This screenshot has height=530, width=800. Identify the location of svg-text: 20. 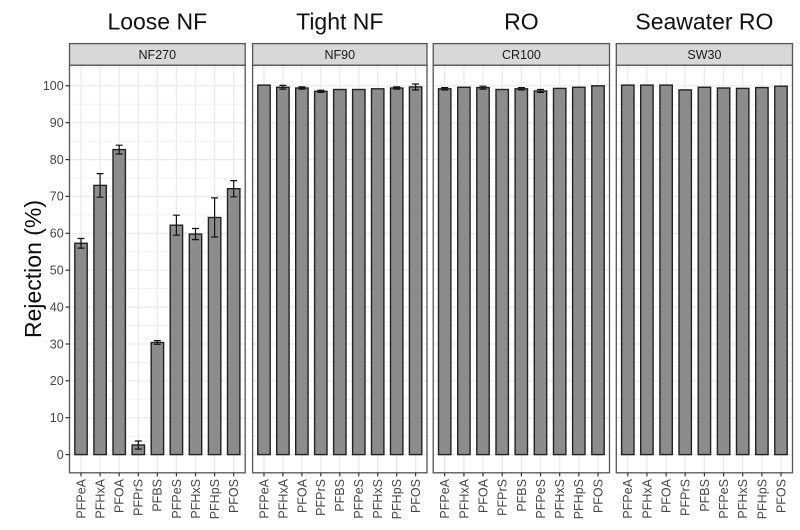
(57, 381).